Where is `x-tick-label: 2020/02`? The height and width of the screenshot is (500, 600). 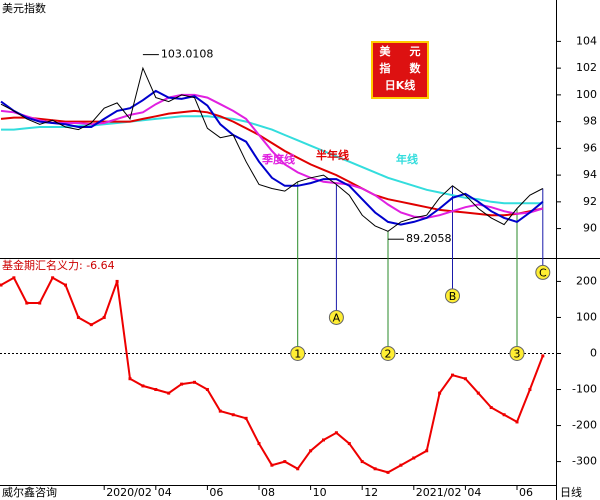
x-tick-label: 2020/02 is located at coordinates (129, 492).